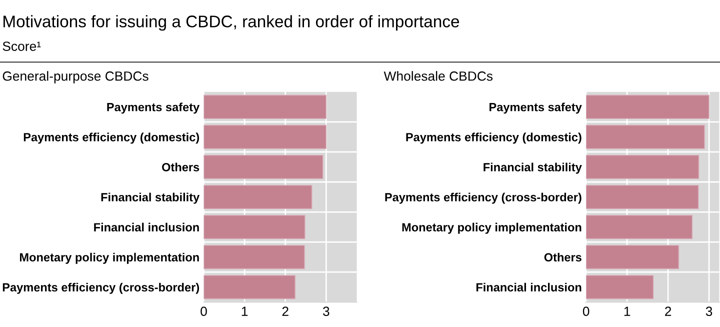  What do you see at coordinates (75, 77) in the screenshot?
I see `text: General-purpose CBDCs` at bounding box center [75, 77].